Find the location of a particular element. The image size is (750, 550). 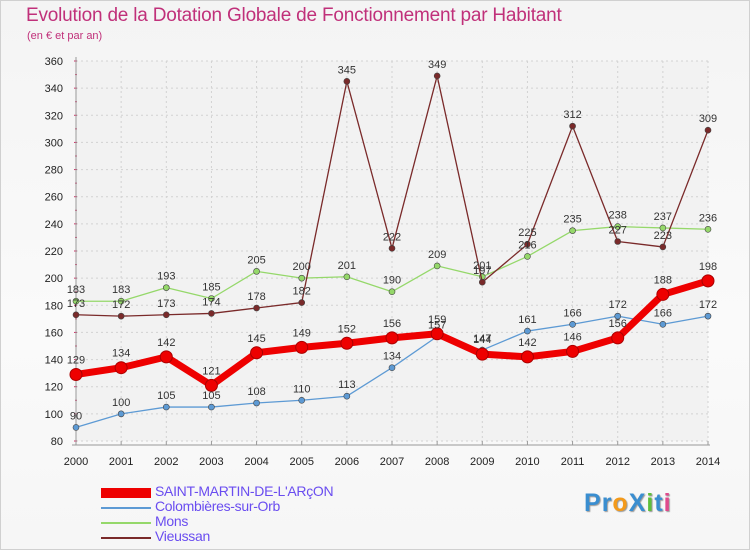

data-label: 113 is located at coordinates (347, 385).